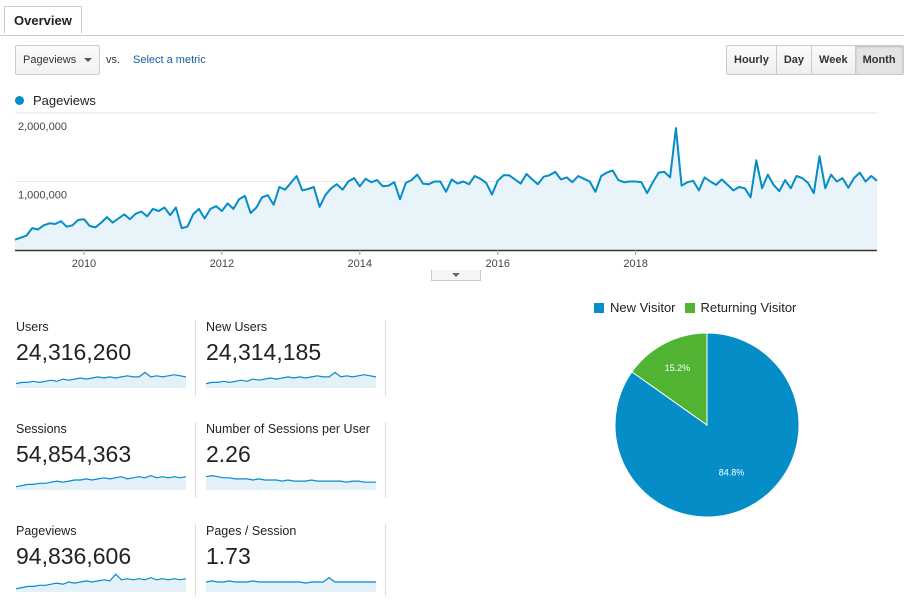 The width and height of the screenshot is (904, 599). I want to click on stat-users: Users 24,316,260, so click(102, 357).